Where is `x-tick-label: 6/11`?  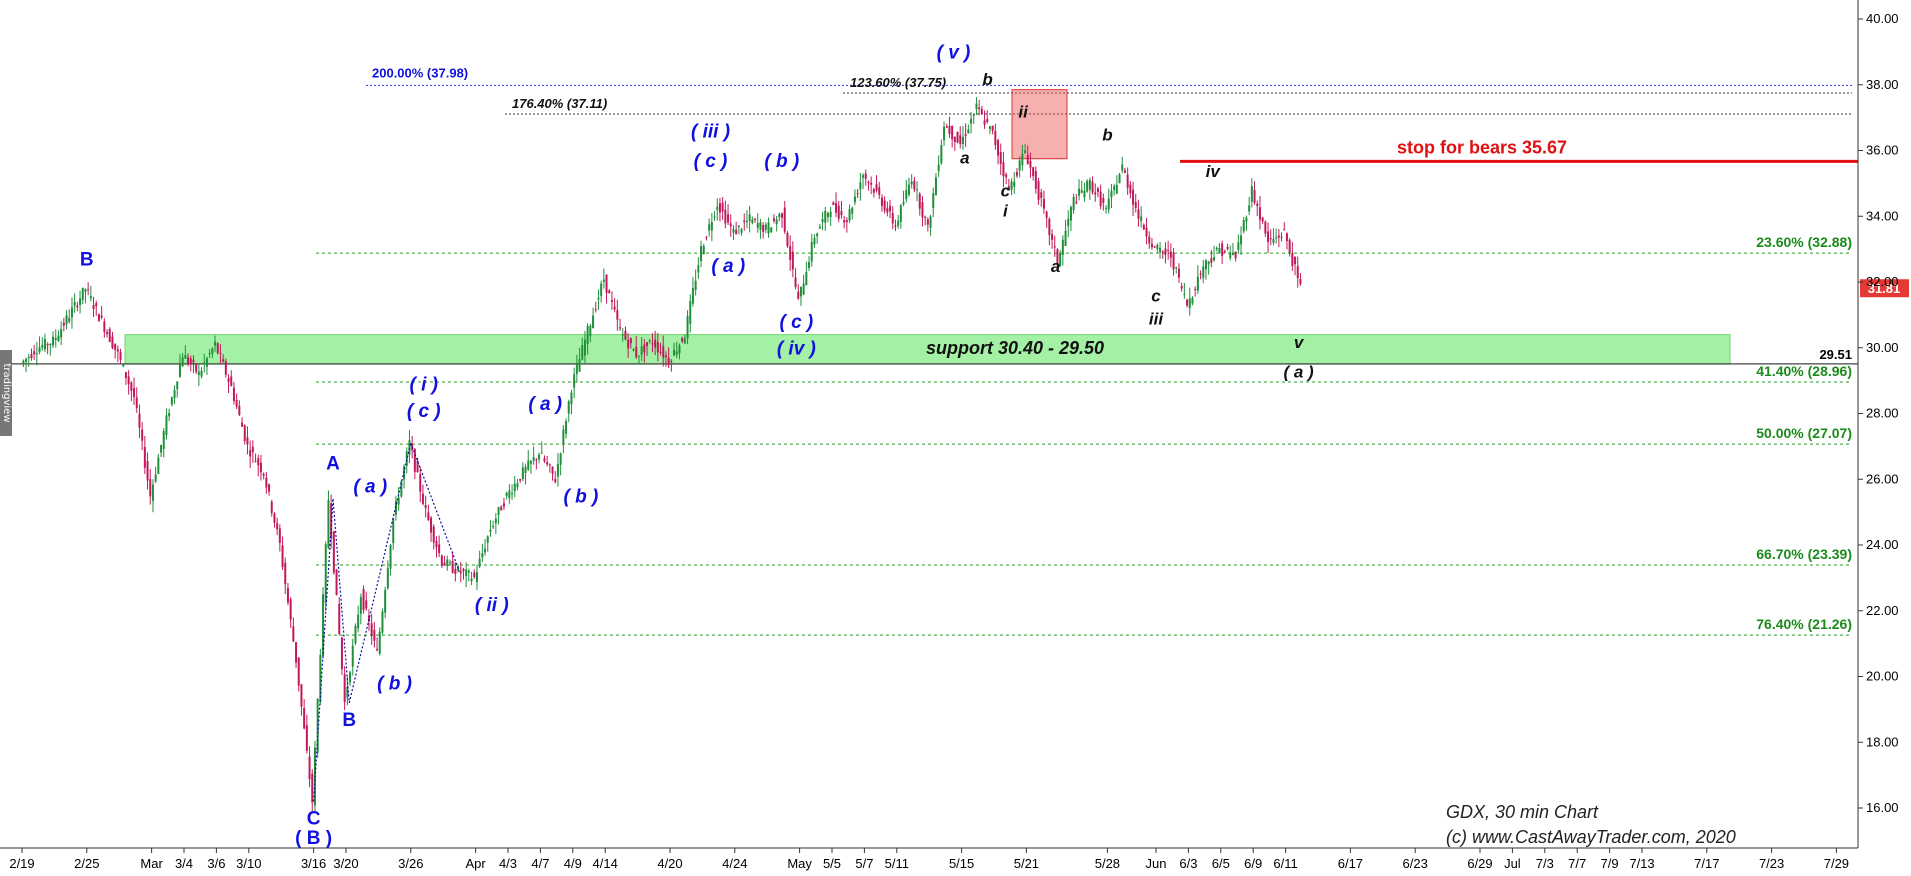
x-tick-label: 6/11 is located at coordinates (1285, 863).